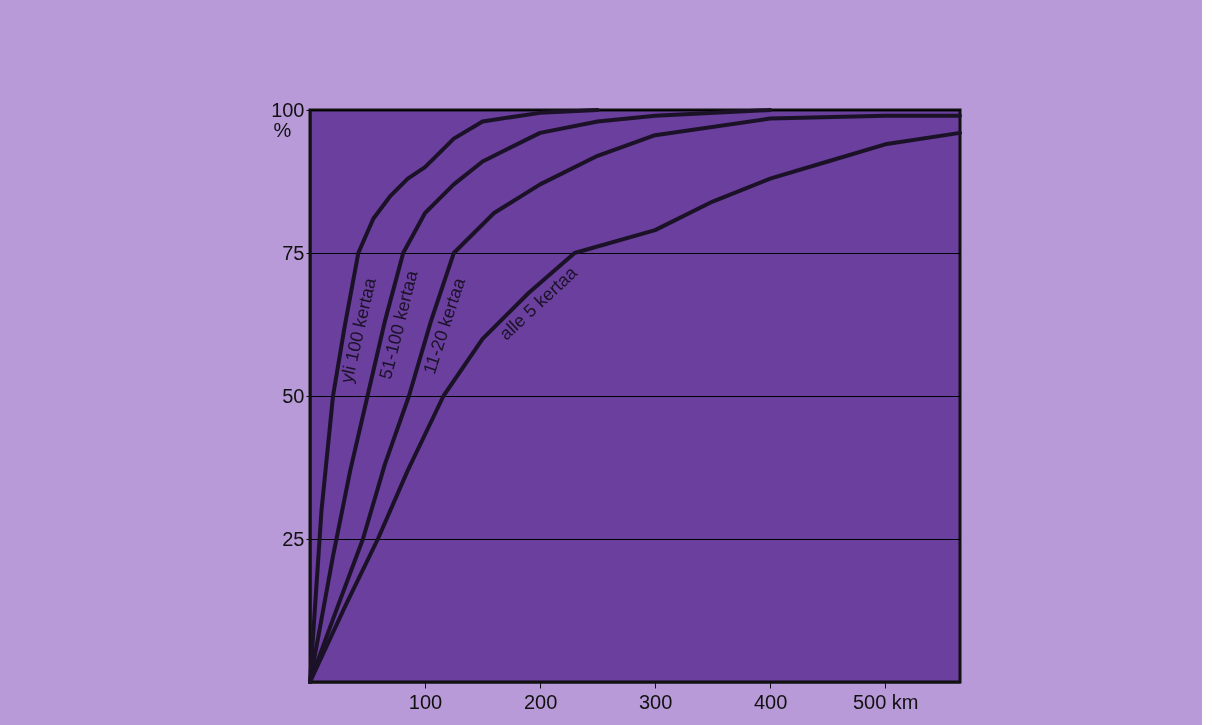 The height and width of the screenshot is (725, 1212). What do you see at coordinates (655, 701) in the screenshot?
I see `x-tick-label: 300` at bounding box center [655, 701].